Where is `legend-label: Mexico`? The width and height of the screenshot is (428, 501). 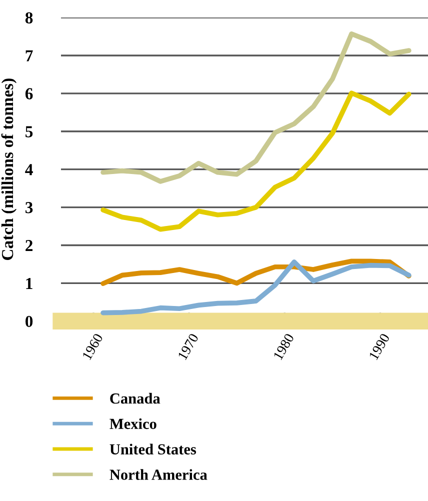 legend-label: Mexico is located at coordinates (133, 424).